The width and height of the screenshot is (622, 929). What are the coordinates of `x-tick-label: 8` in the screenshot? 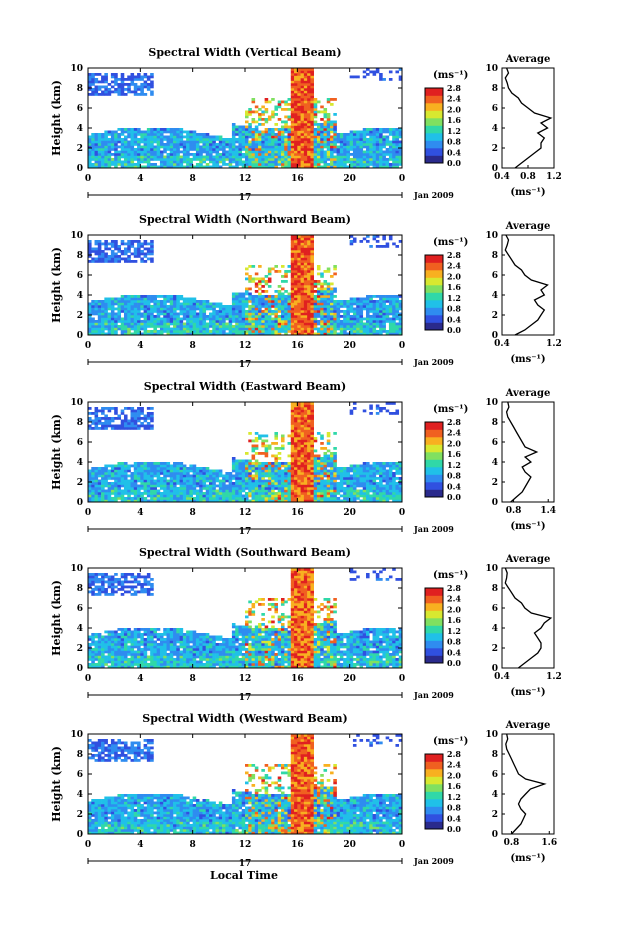 It's located at (193, 179).